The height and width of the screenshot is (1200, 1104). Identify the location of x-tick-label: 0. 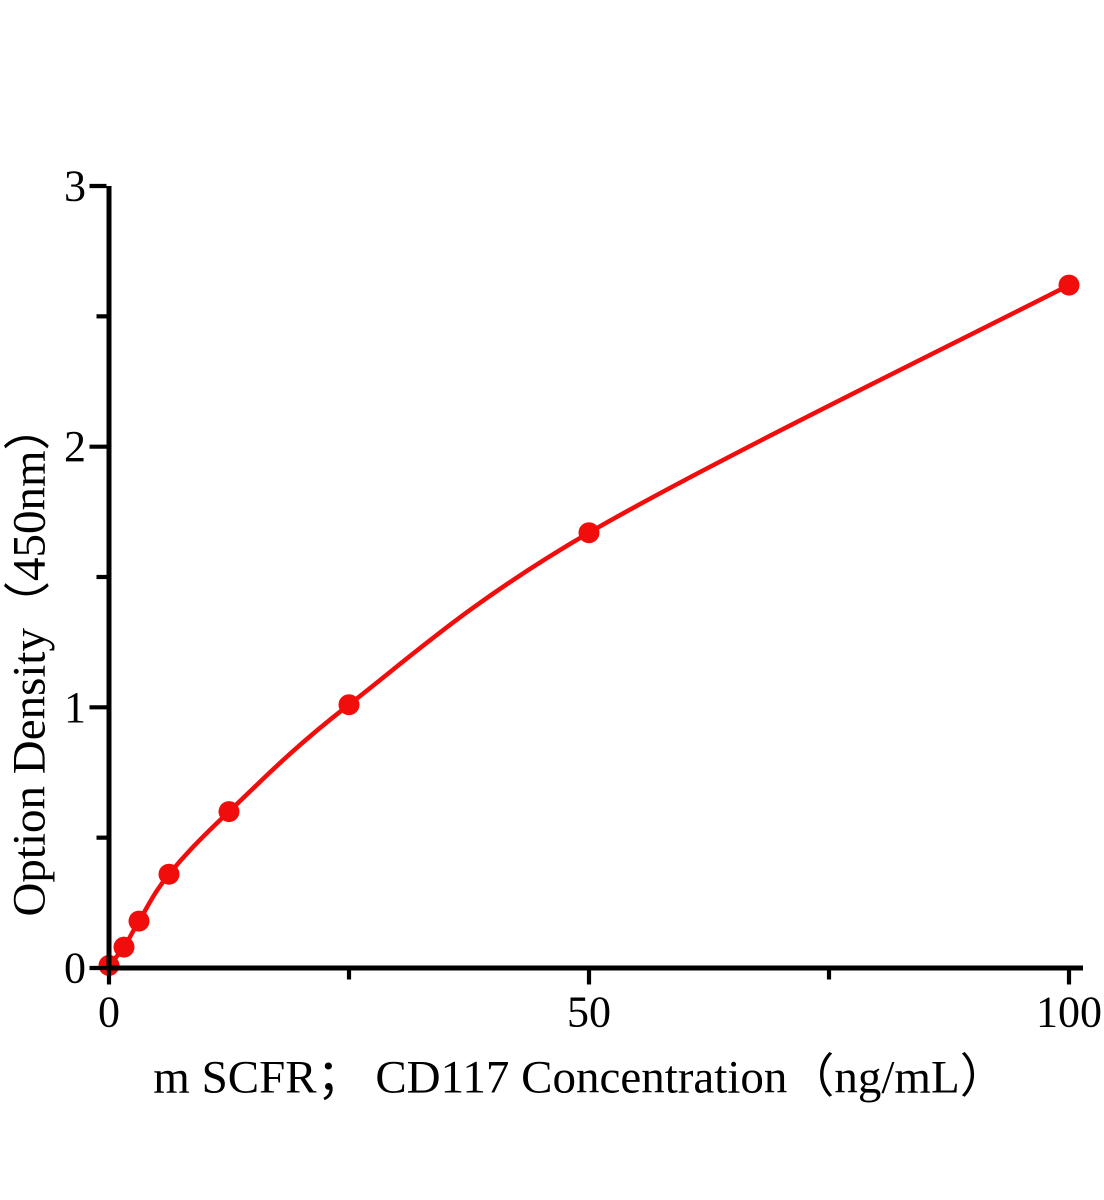
(109, 1012).